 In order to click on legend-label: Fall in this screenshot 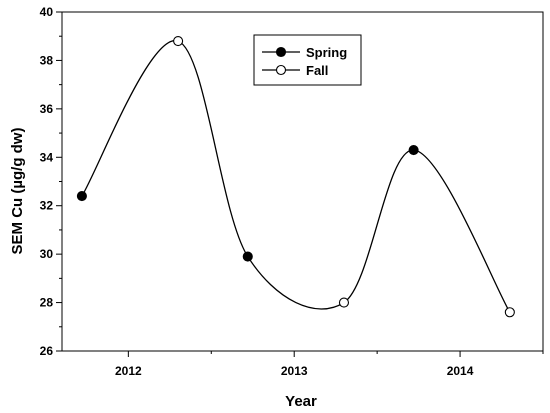, I will do `click(317, 70)`.